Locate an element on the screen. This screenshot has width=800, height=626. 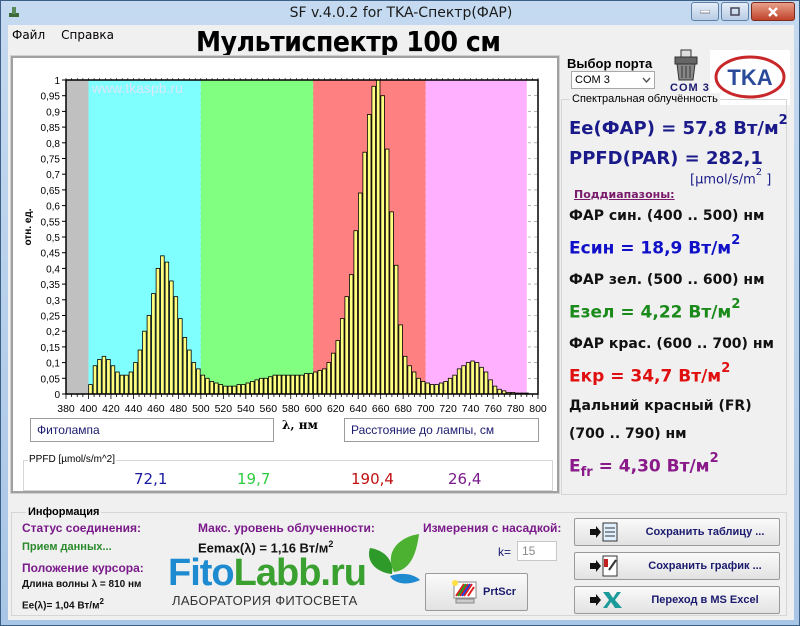
x-tick-label: 680 is located at coordinates (403, 409).